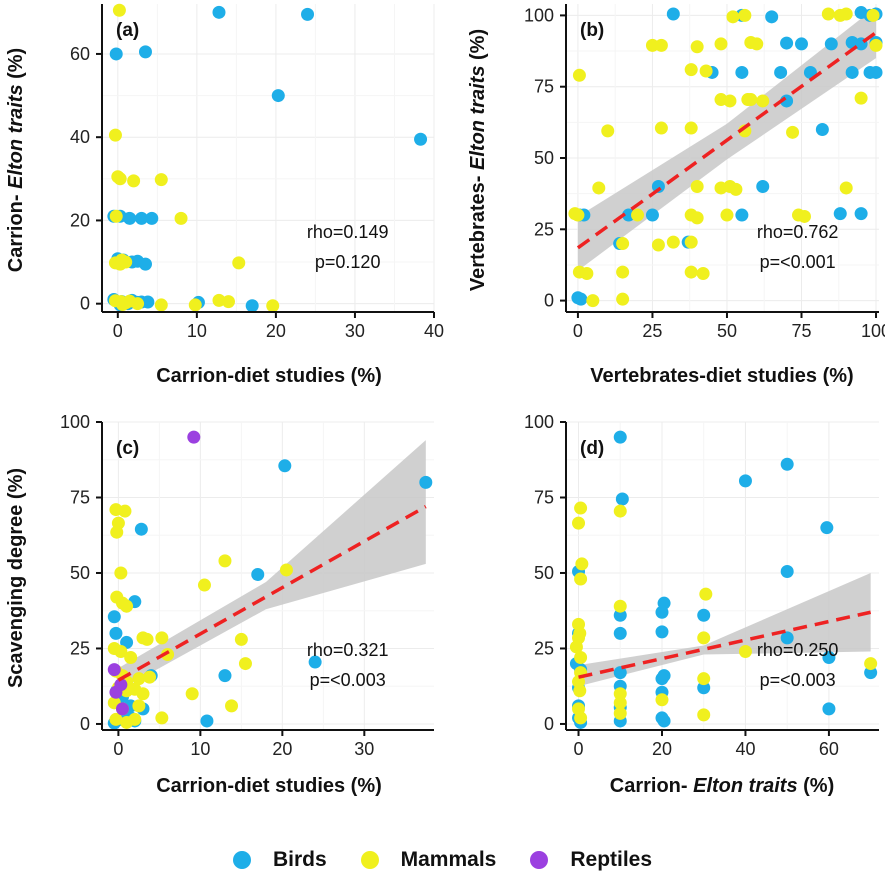 The width and height of the screenshot is (885, 877). What do you see at coordinates (592, 30) in the screenshot?
I see `panel-label: (b)` at bounding box center [592, 30].